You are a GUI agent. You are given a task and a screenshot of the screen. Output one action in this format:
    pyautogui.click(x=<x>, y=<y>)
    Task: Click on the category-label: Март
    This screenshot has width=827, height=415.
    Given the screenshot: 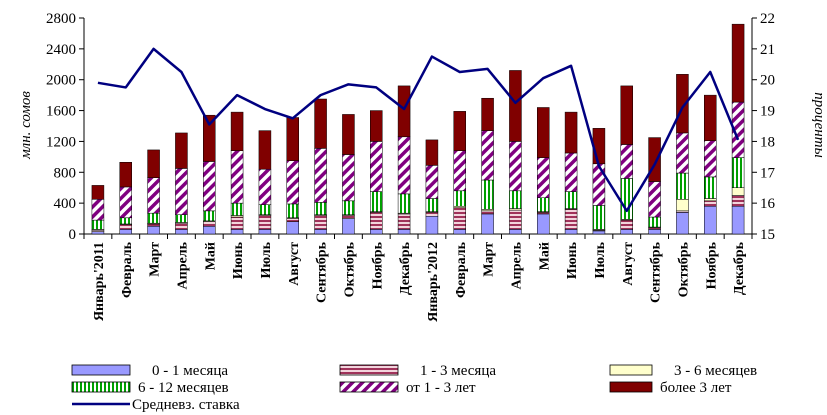 What is the action you would take?
    pyautogui.click(x=489, y=259)
    